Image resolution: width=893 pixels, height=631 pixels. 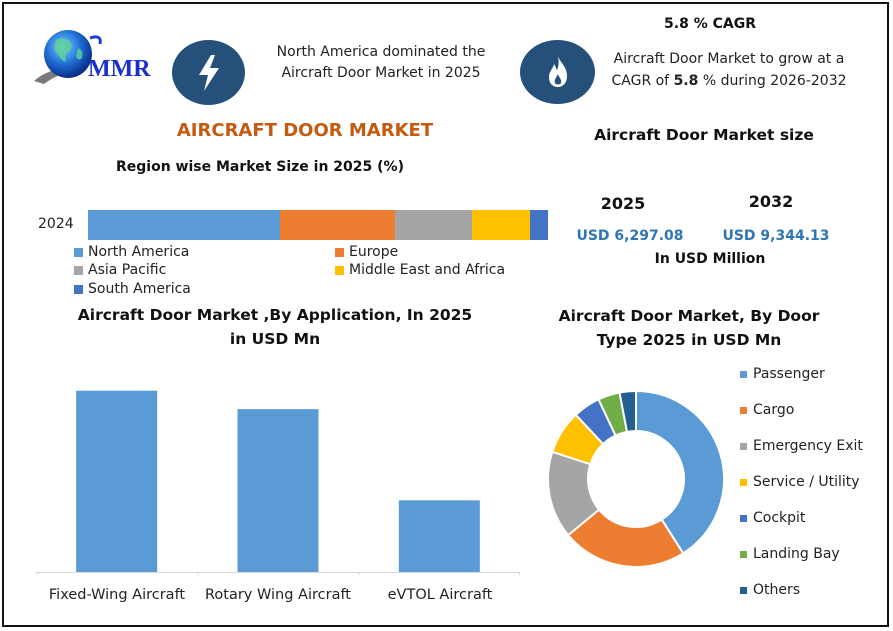 What do you see at coordinates (686, 81) in the screenshot?
I see `cagr-value: 5.8` at bounding box center [686, 81].